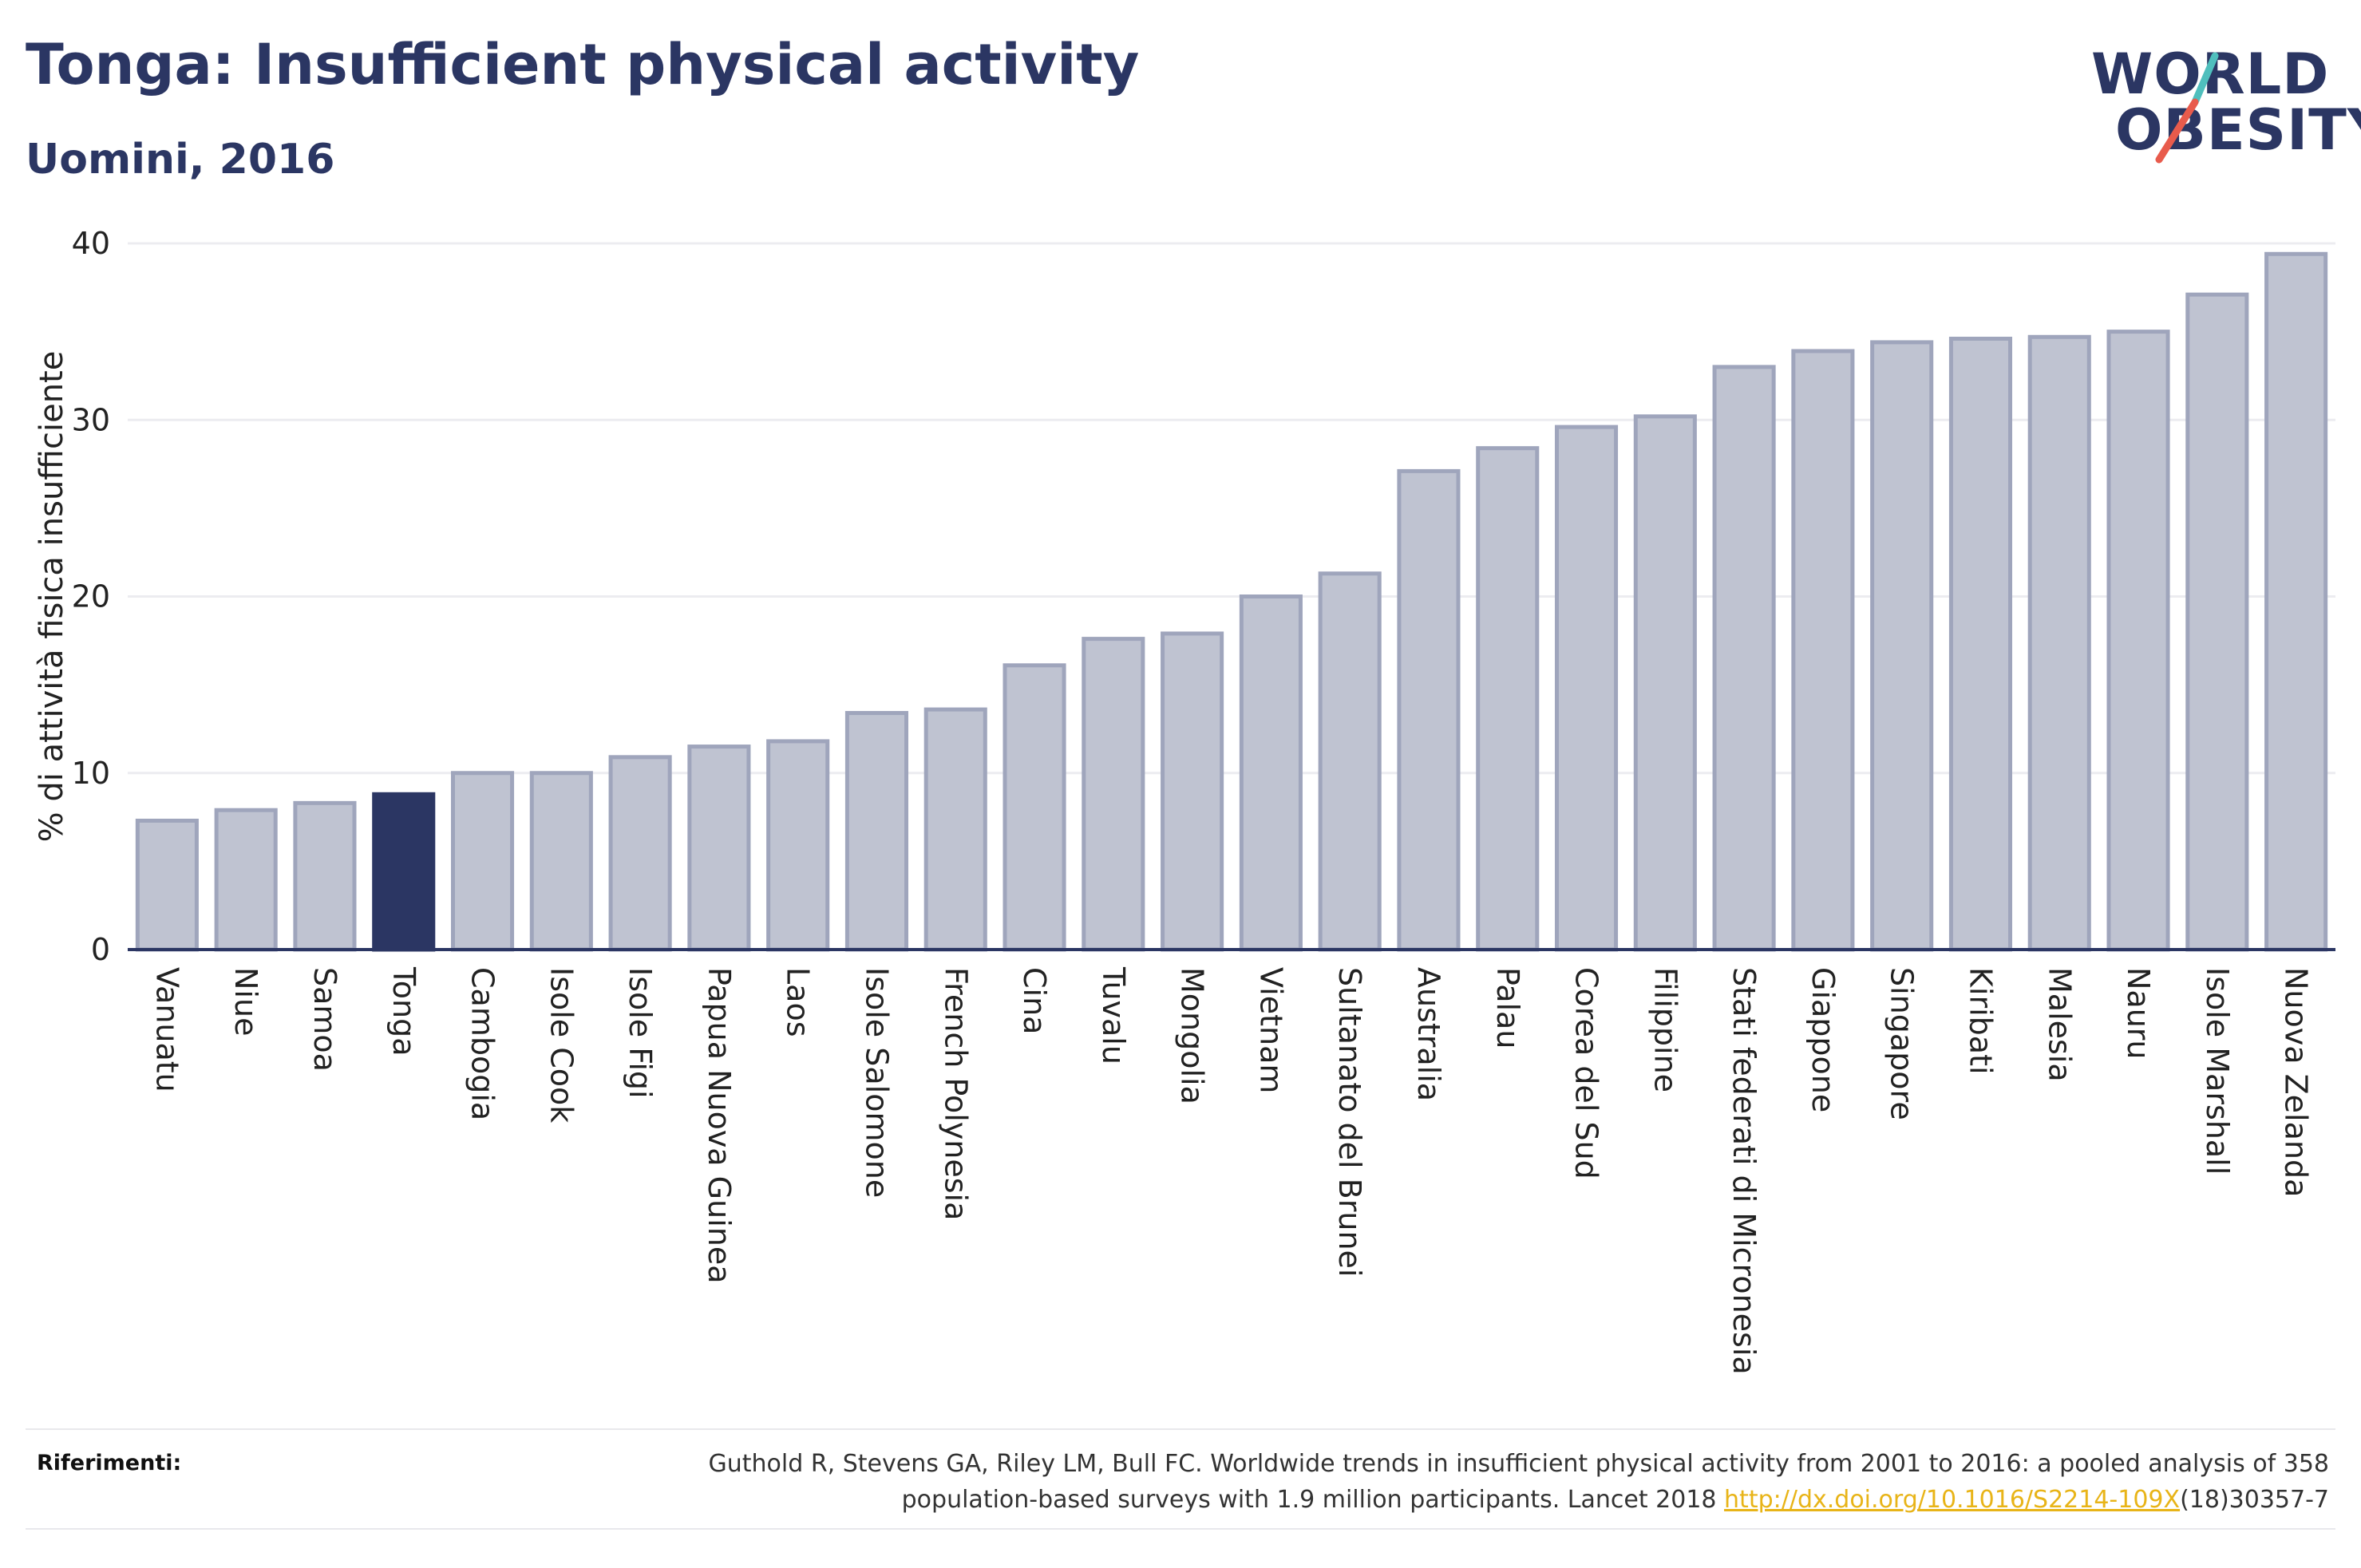 The width and height of the screenshot is (2361, 1568). What do you see at coordinates (1270, 1030) in the screenshot?
I see `x-tick-label: Vietnam` at bounding box center [1270, 1030].